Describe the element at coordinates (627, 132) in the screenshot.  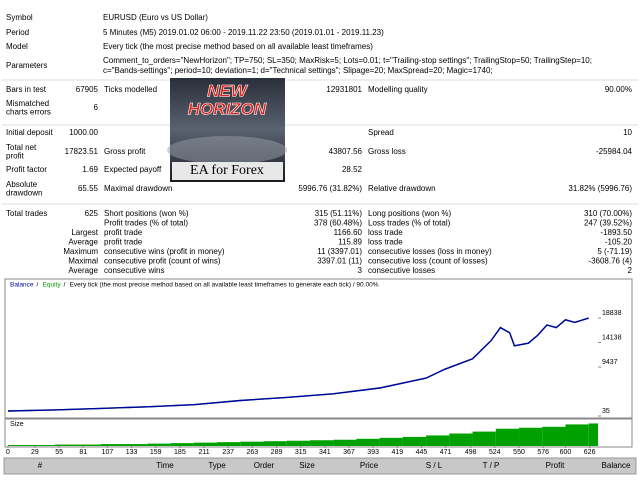
I see `stat-value: 10` at that location.